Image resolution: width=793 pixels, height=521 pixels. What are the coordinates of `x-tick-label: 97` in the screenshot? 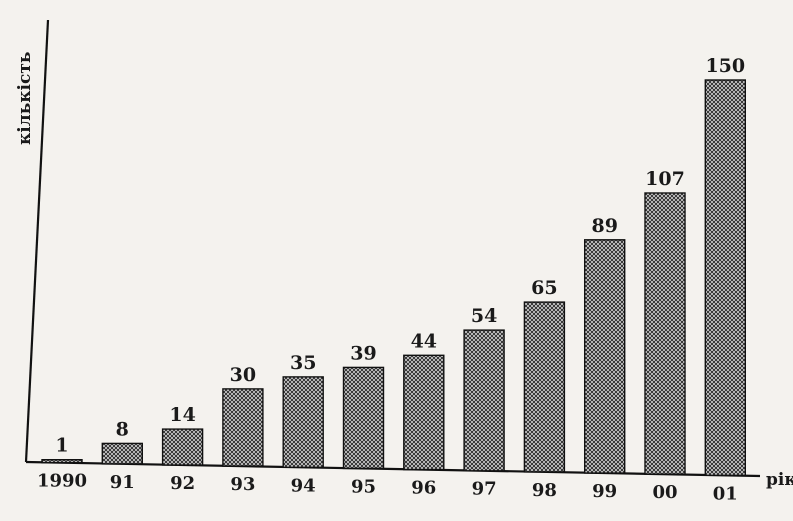 It's located at (484, 489).